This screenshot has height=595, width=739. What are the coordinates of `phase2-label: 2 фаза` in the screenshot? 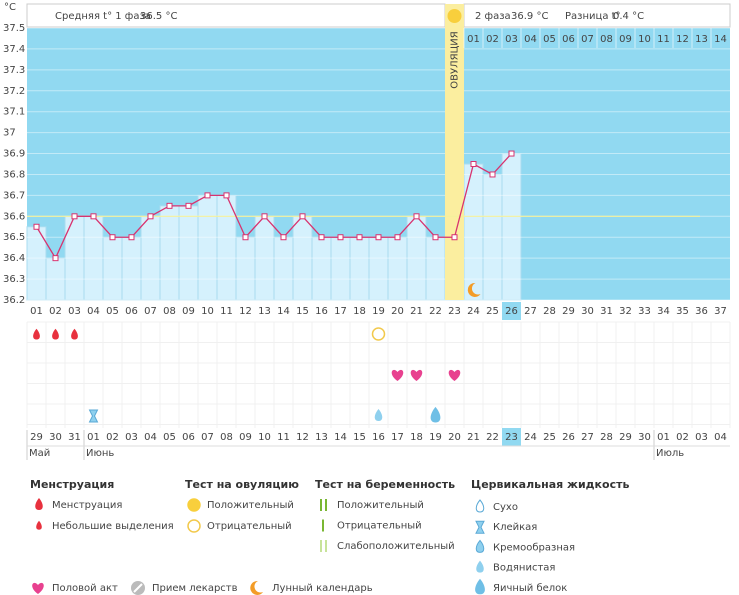 It's located at (493, 16).